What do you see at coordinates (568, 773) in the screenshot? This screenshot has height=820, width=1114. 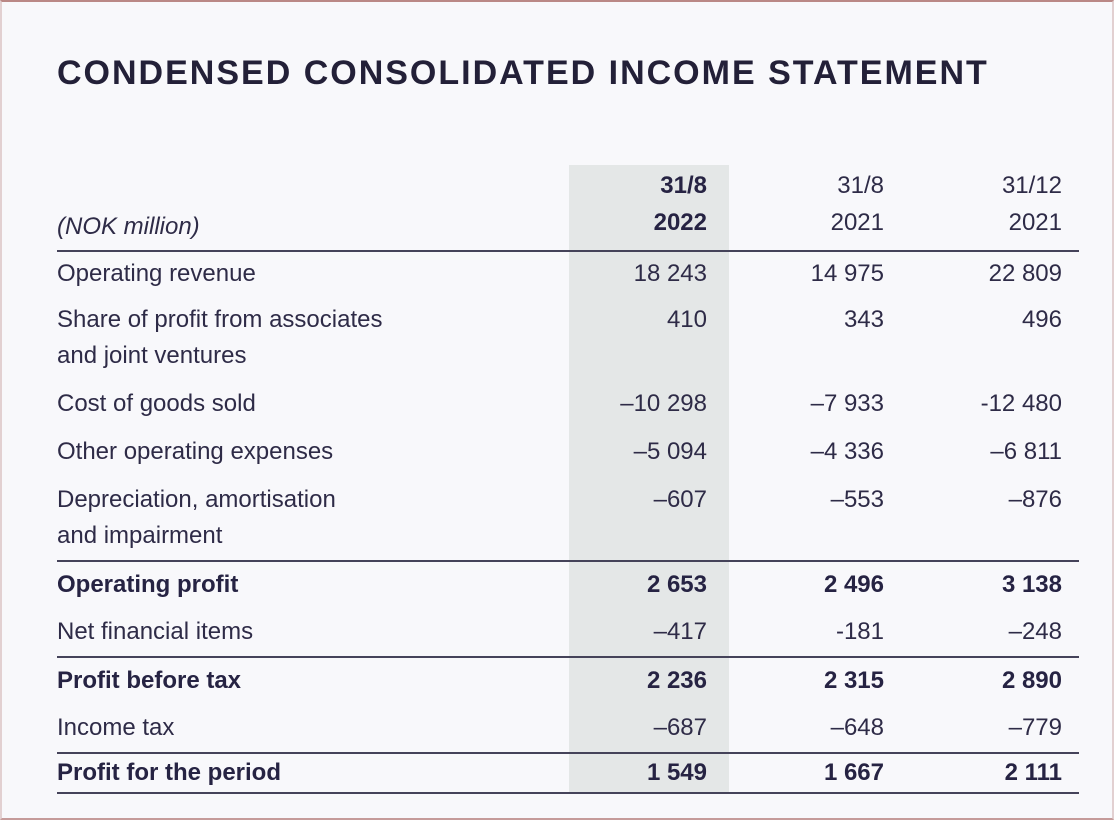 I see `table-row-profit-for-the-period: Profit for the period 1 549 1 667 2 111` at bounding box center [568, 773].